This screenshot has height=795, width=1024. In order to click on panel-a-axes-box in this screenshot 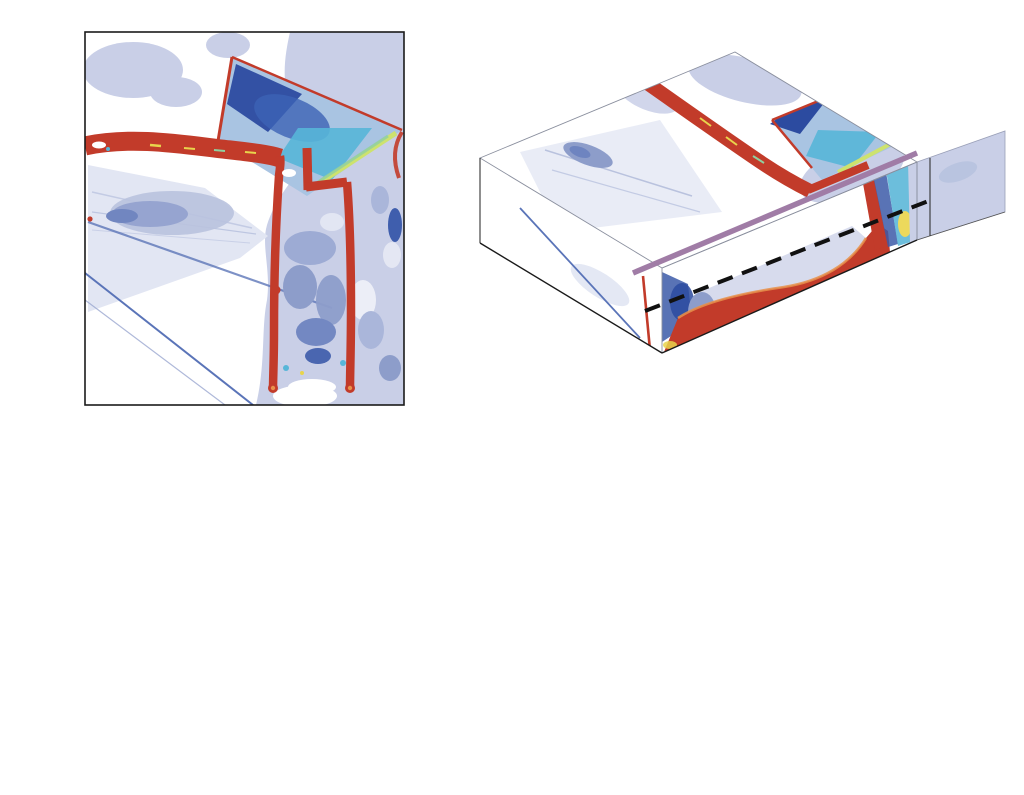, I will do `click(244, 218)`.